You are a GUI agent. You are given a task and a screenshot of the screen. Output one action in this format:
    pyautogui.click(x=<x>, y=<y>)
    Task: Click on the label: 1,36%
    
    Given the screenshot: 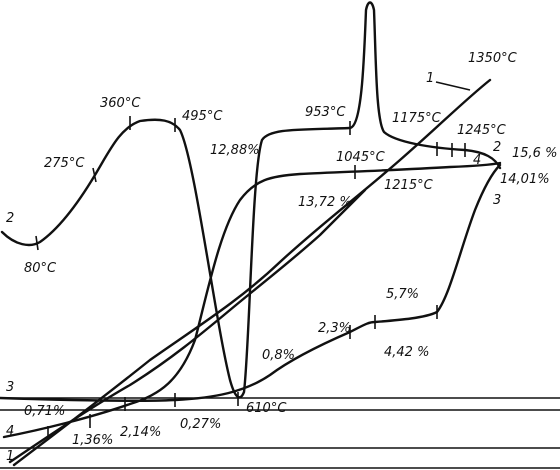 What is the action you would take?
    pyautogui.click(x=92, y=440)
    